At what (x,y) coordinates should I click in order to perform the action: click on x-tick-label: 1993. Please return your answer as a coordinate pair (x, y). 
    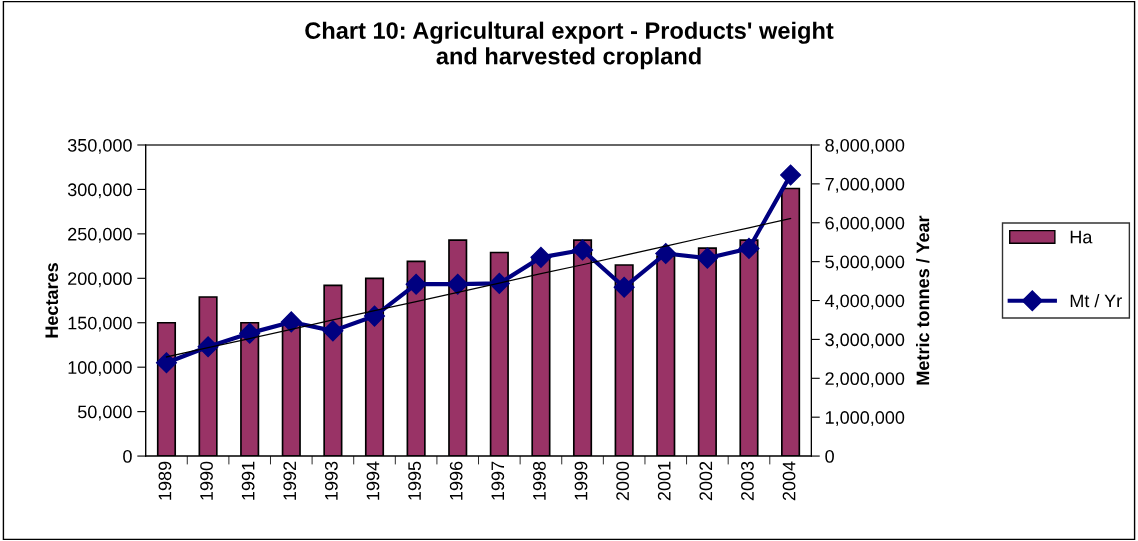
    Looking at the image, I should click on (331, 480).